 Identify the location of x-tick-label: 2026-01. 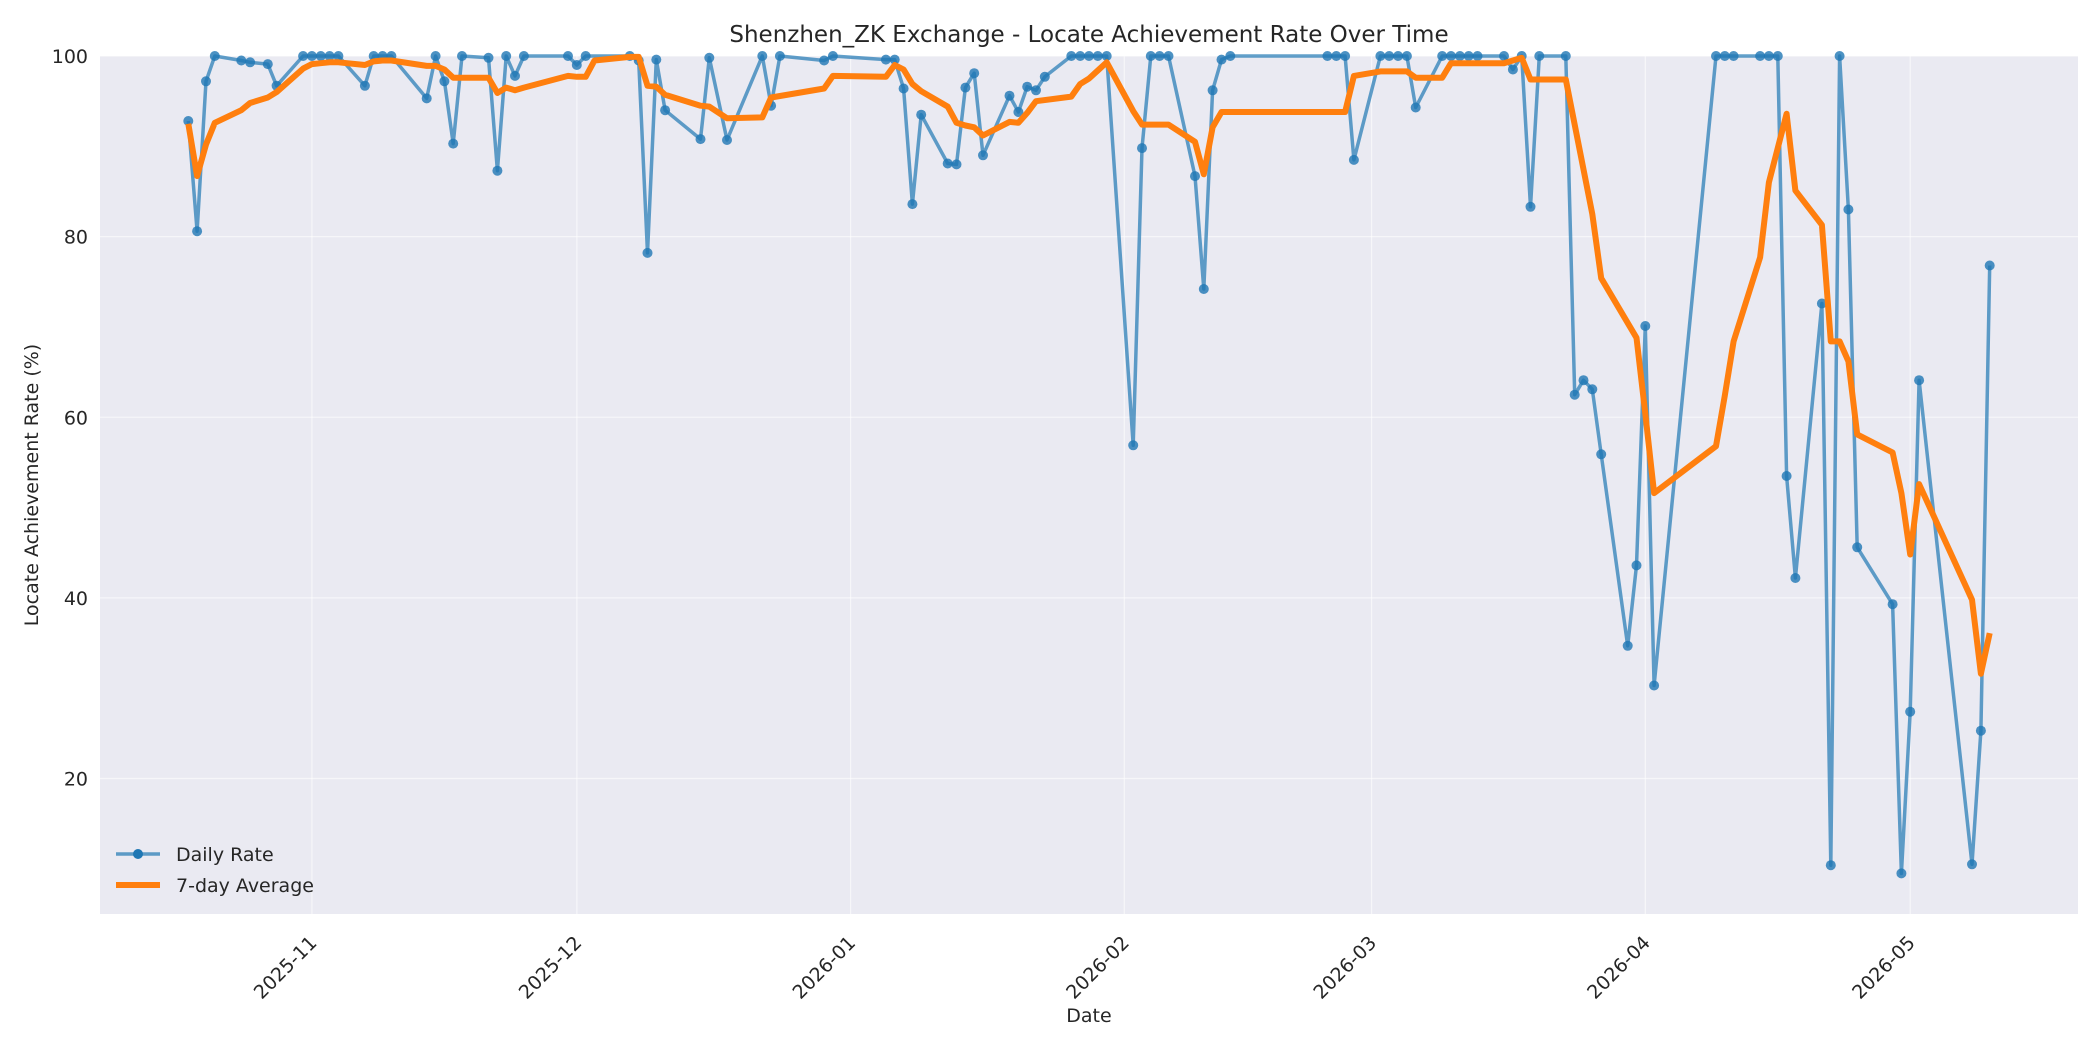
(824, 968).